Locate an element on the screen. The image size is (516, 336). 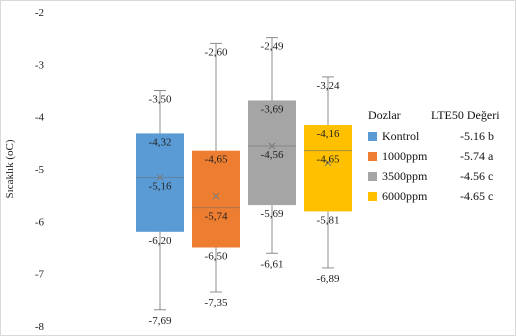
y-tick-label: -8 is located at coordinates (40, 327).